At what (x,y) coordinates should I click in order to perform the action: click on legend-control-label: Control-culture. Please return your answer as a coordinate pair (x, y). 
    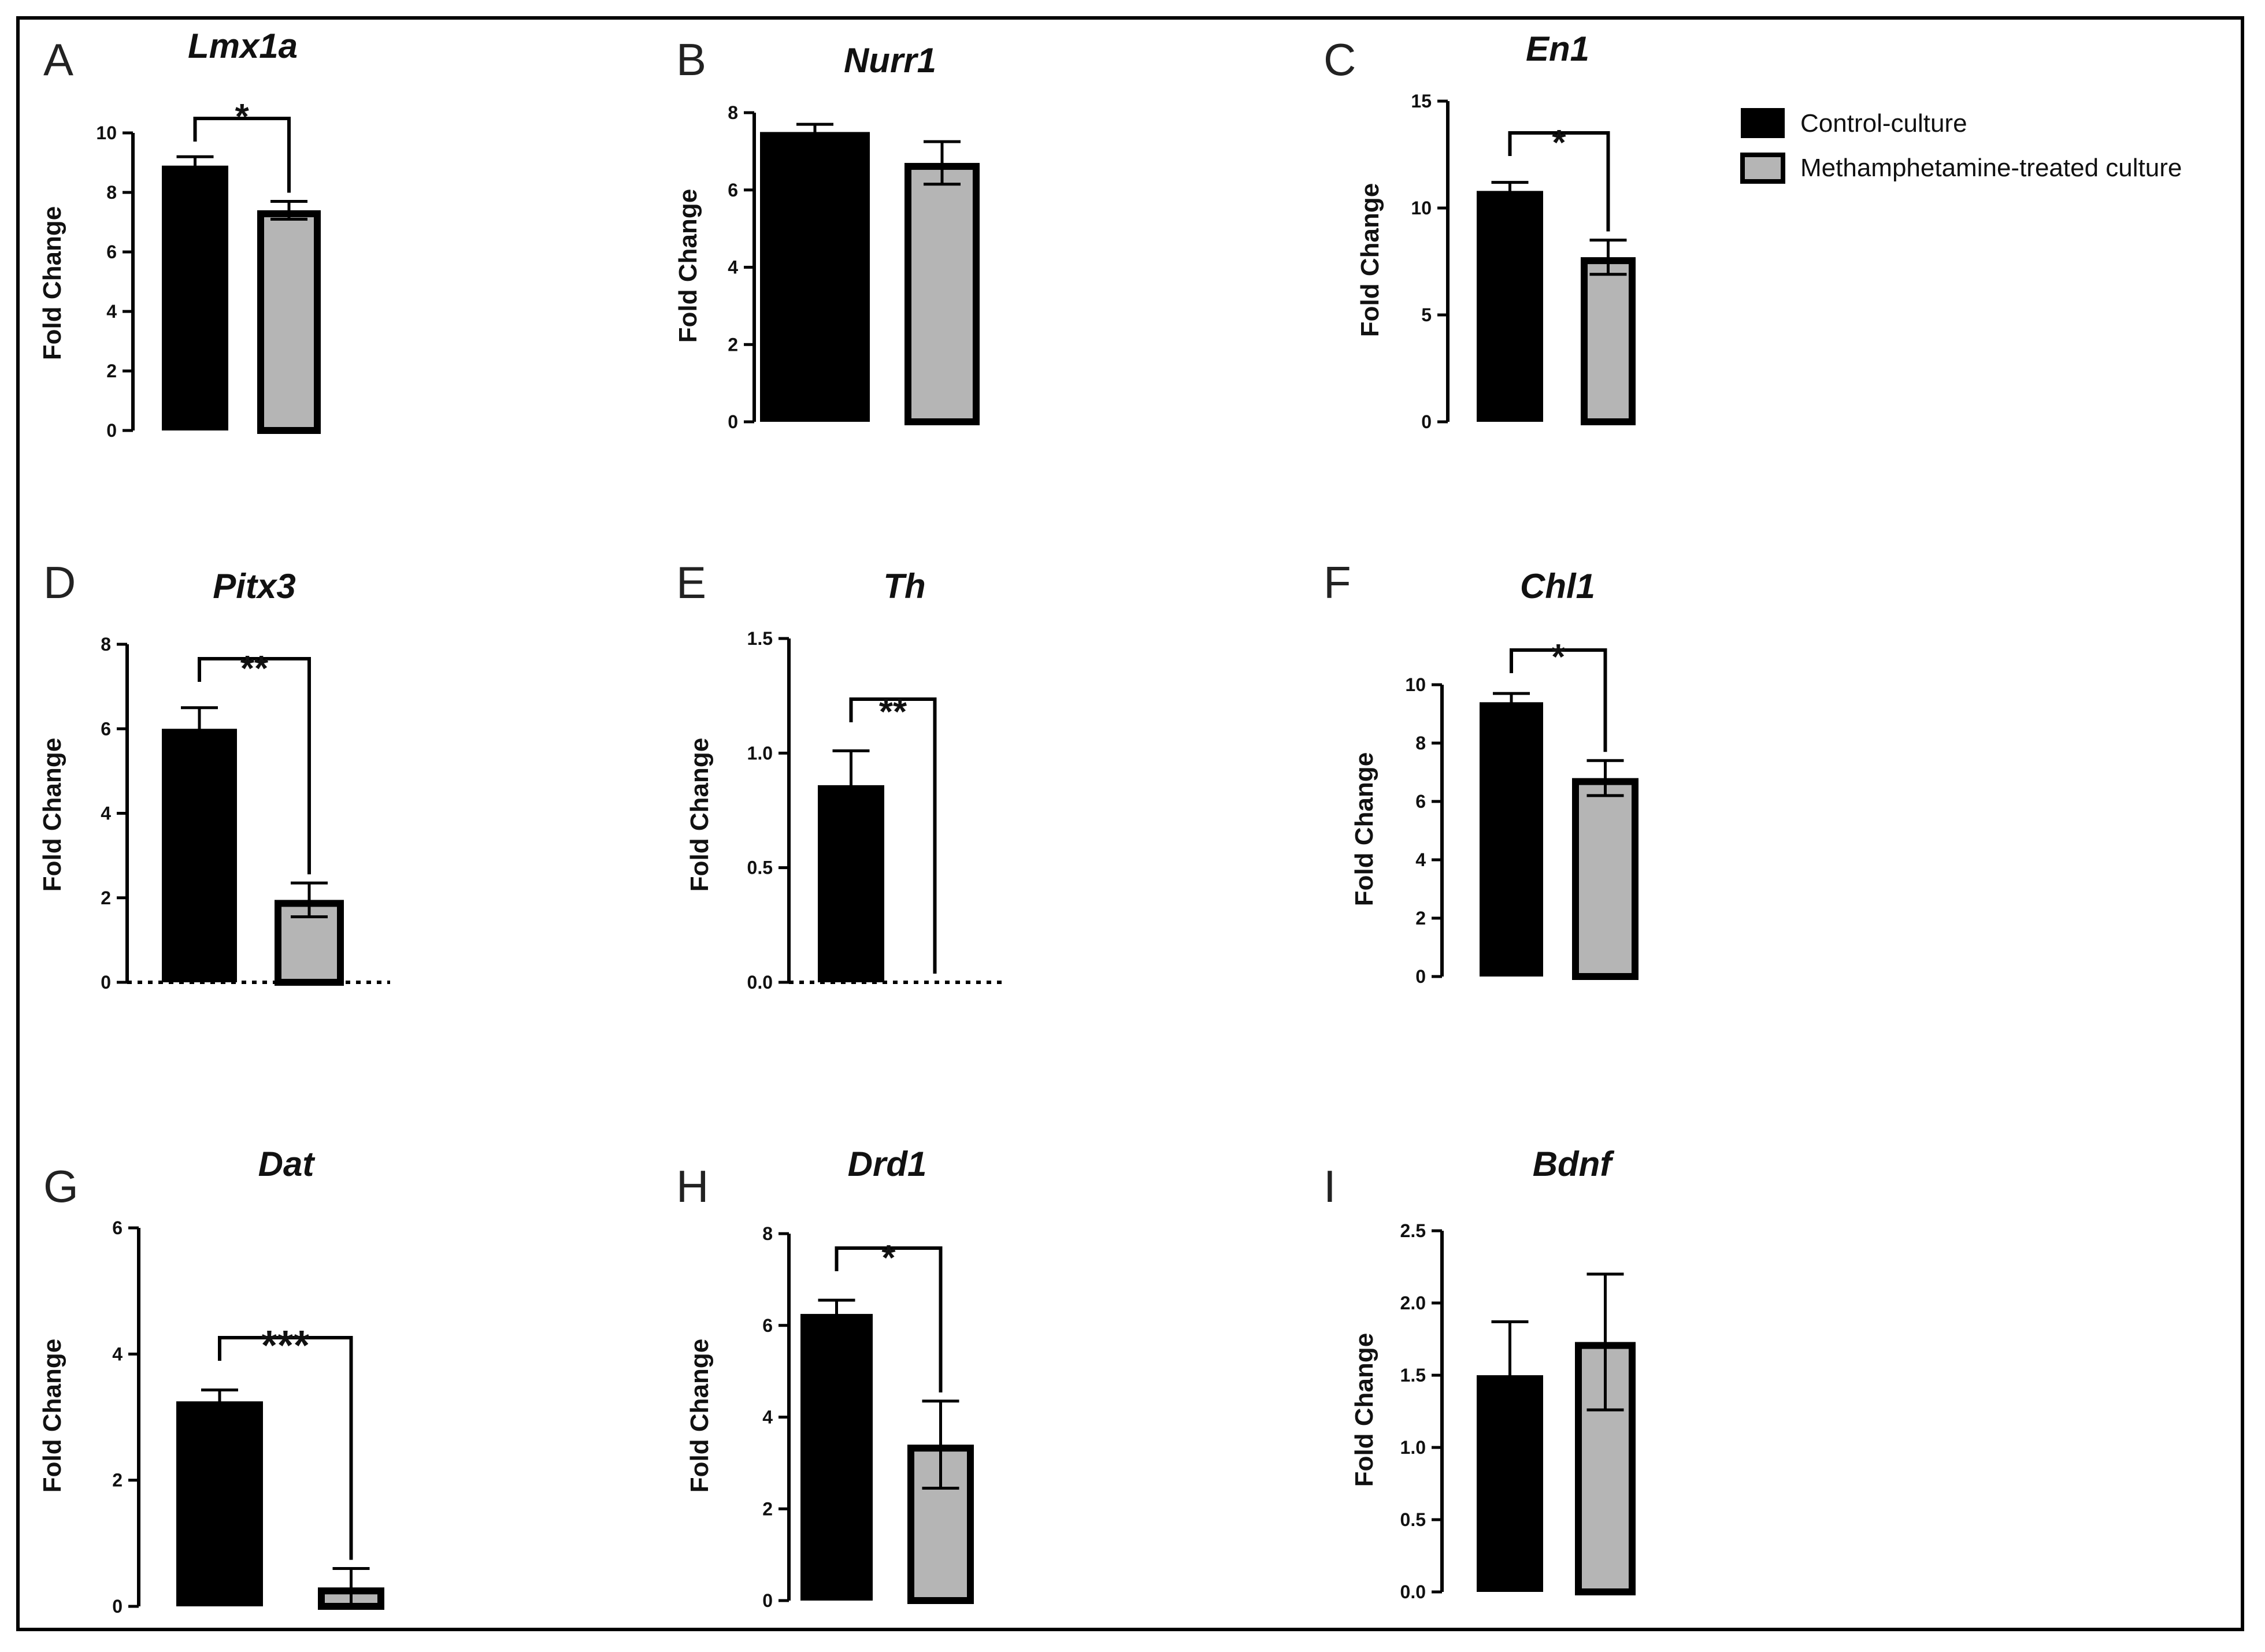
    Looking at the image, I should click on (1884, 124).